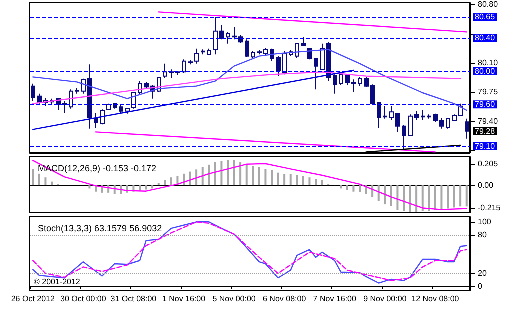 This screenshot has height=320, width=520. What do you see at coordinates (485, 17) in the screenshot?
I see `ref-line-label: 80.65` at bounding box center [485, 17].